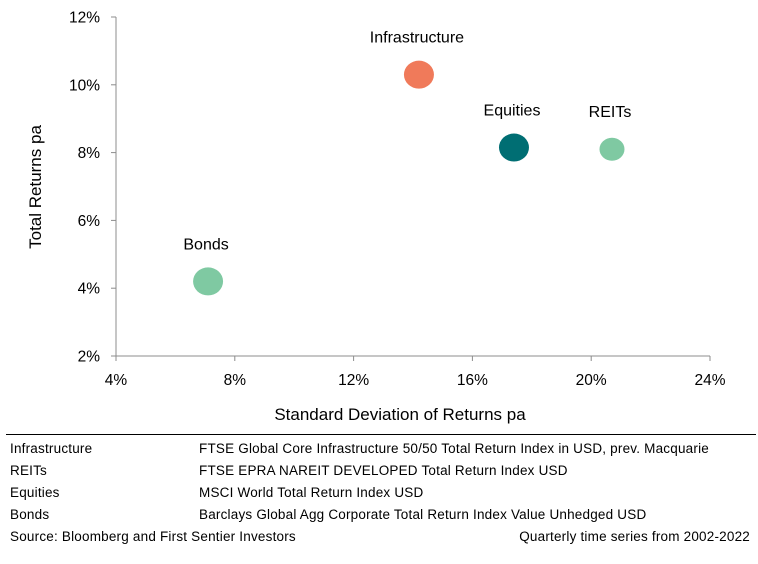 This screenshot has width=758, height=564. What do you see at coordinates (205, 244) in the screenshot?
I see `point-label-bonds: Bonds` at bounding box center [205, 244].